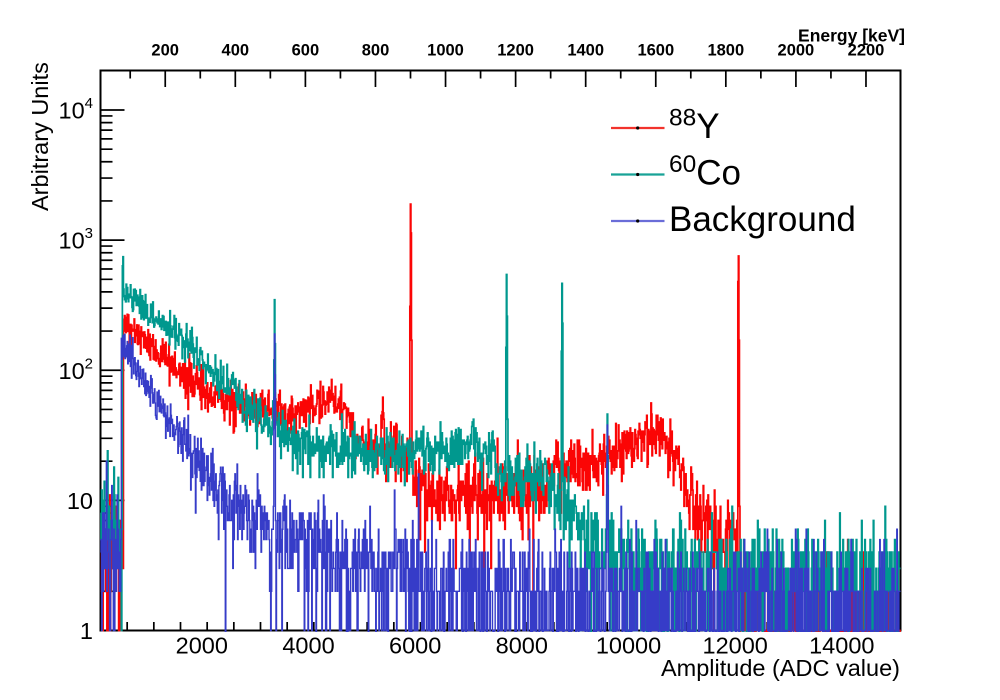 This screenshot has height=700, width=1000. I want to click on legend-label-88y: 88Y, so click(694, 126).